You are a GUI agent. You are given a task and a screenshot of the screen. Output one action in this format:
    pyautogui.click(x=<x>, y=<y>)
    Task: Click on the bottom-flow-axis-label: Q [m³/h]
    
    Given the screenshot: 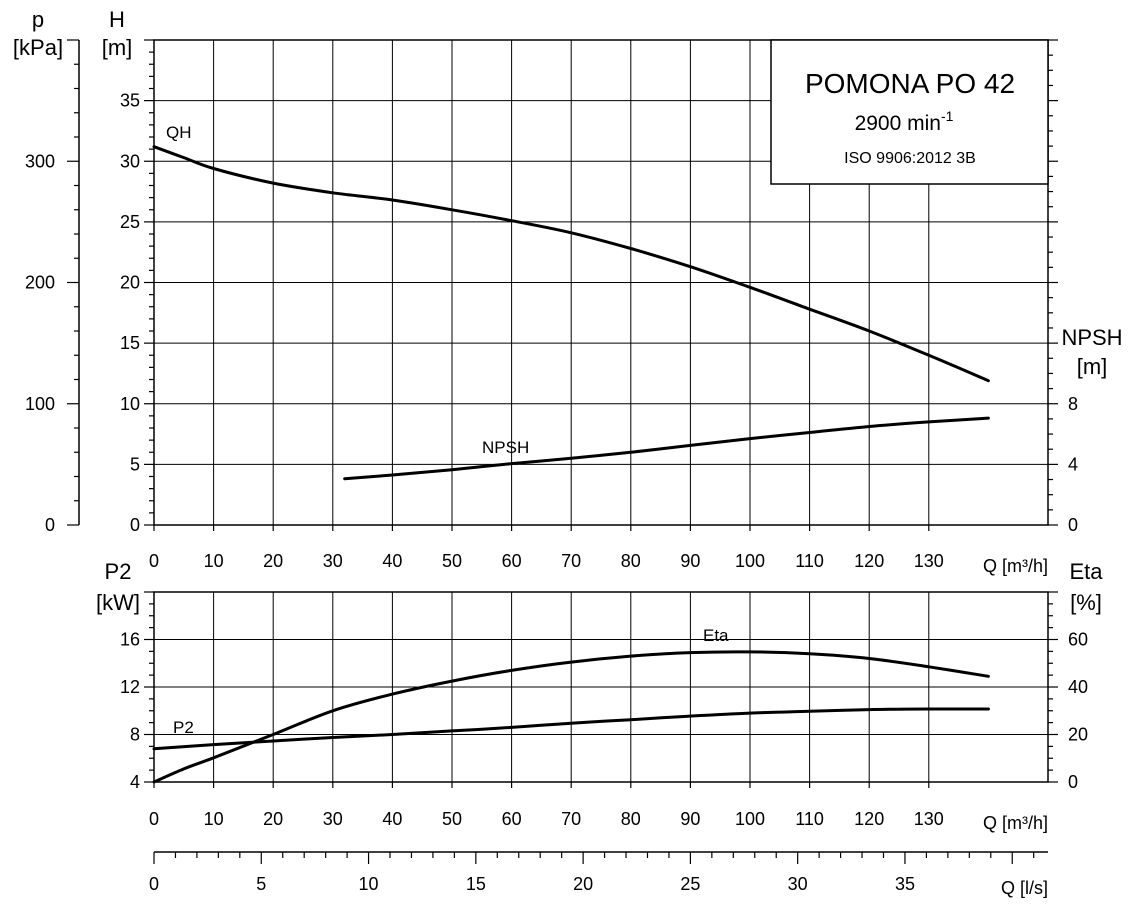 What is the action you would take?
    pyautogui.click(x=1015, y=823)
    